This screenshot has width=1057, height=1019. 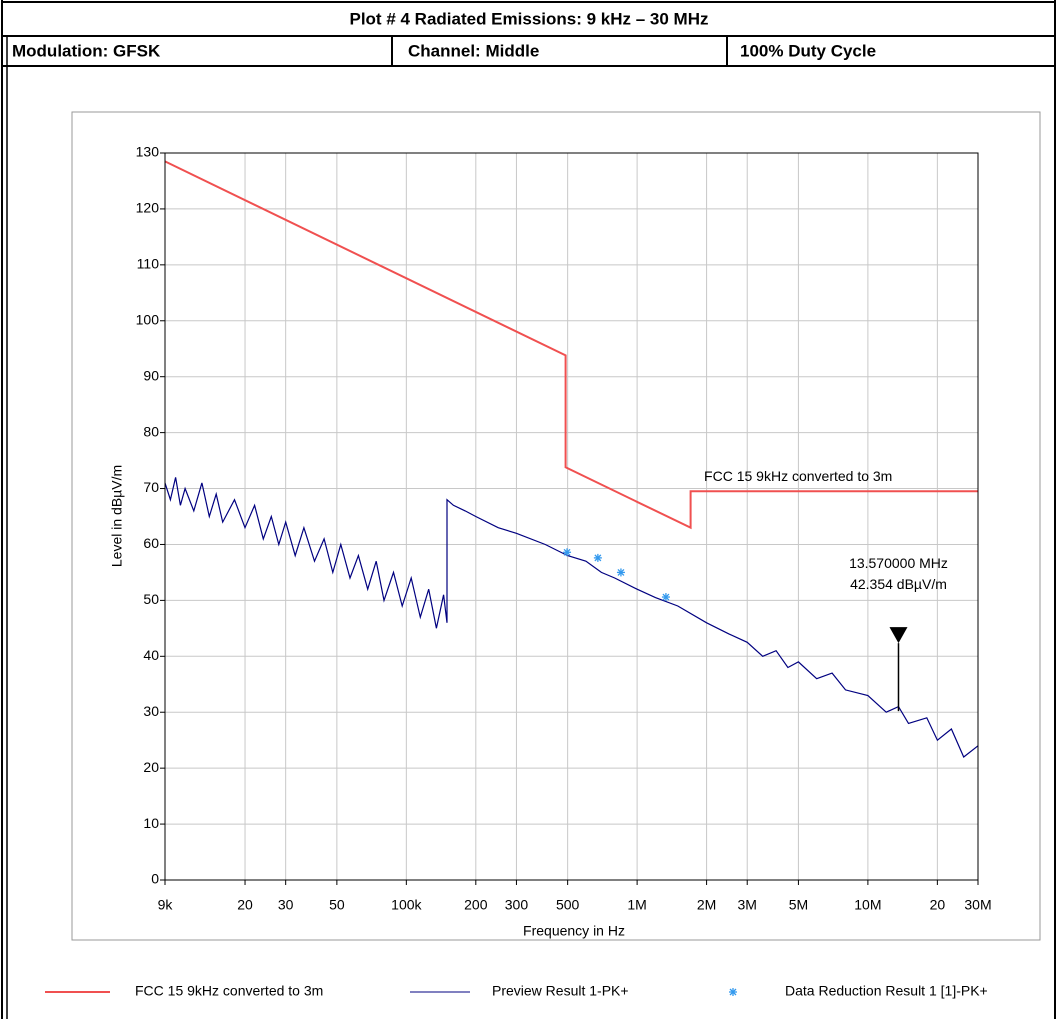 I want to click on marker-label: 13.570000 MHz, so click(x=898, y=563).